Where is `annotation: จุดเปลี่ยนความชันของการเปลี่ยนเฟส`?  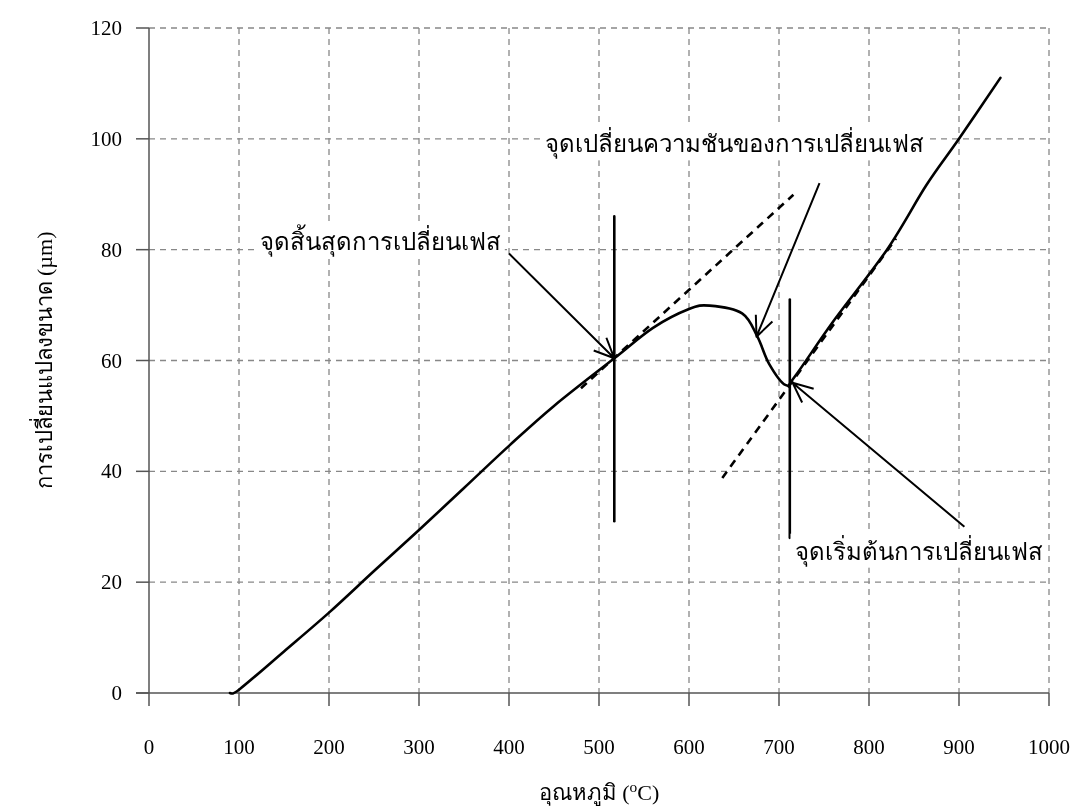
annotation: จุดเปลี่ยนความชันของการเปลี่ยนเฟส is located at coordinates (735, 143).